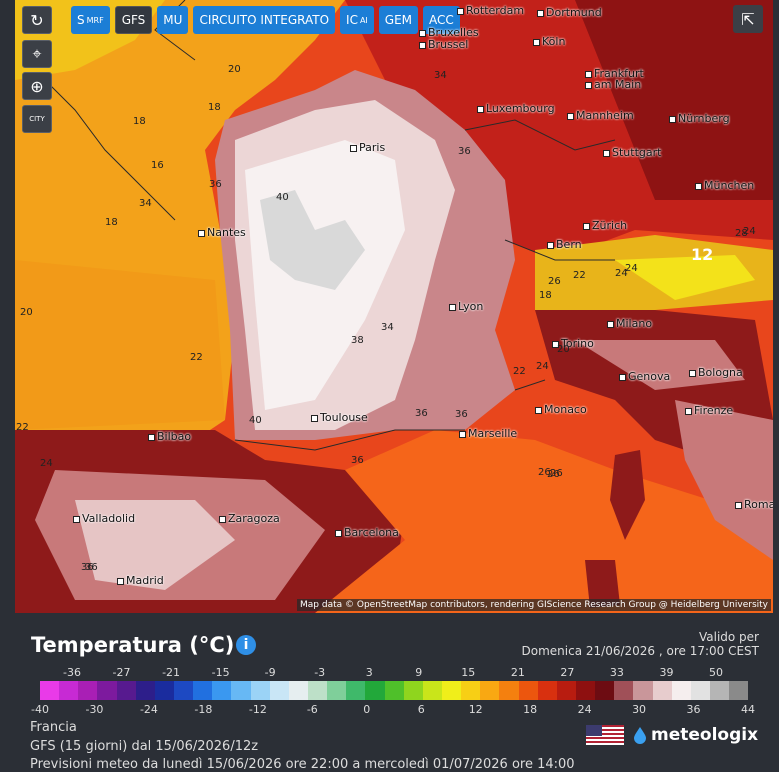 This screenshot has width=779, height=772. I want to click on city-label: Bologna, so click(716, 372).